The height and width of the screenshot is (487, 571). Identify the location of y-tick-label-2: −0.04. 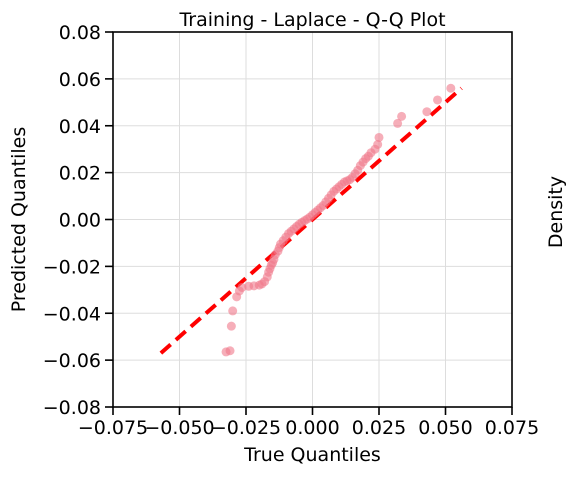
(72, 314).